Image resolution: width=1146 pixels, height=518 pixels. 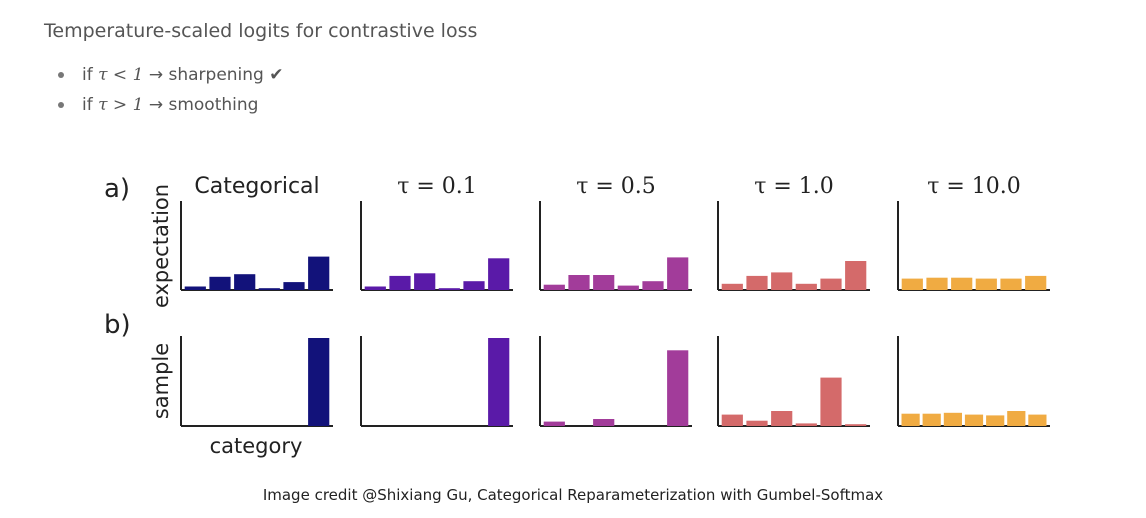 What do you see at coordinates (974, 186) in the screenshot?
I see `panel-title: τ = 10.0` at bounding box center [974, 186].